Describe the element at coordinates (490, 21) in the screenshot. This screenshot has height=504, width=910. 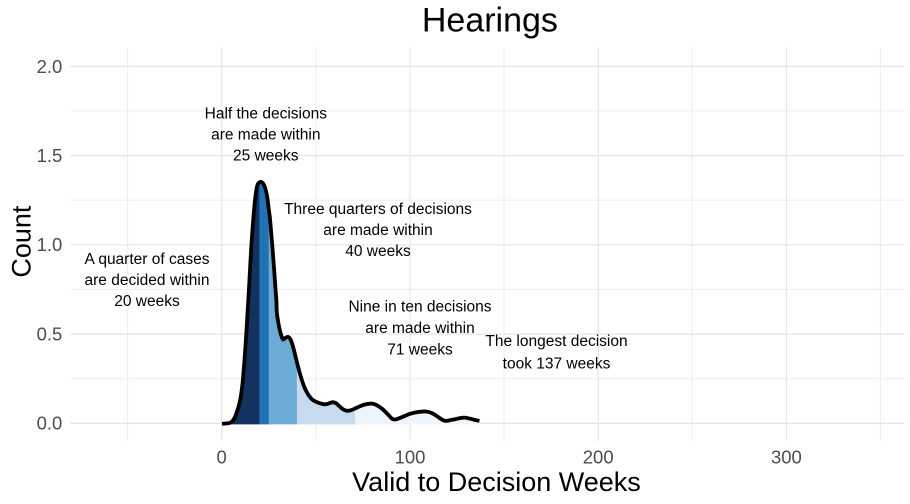
I see `svg-text: Hearings` at that location.